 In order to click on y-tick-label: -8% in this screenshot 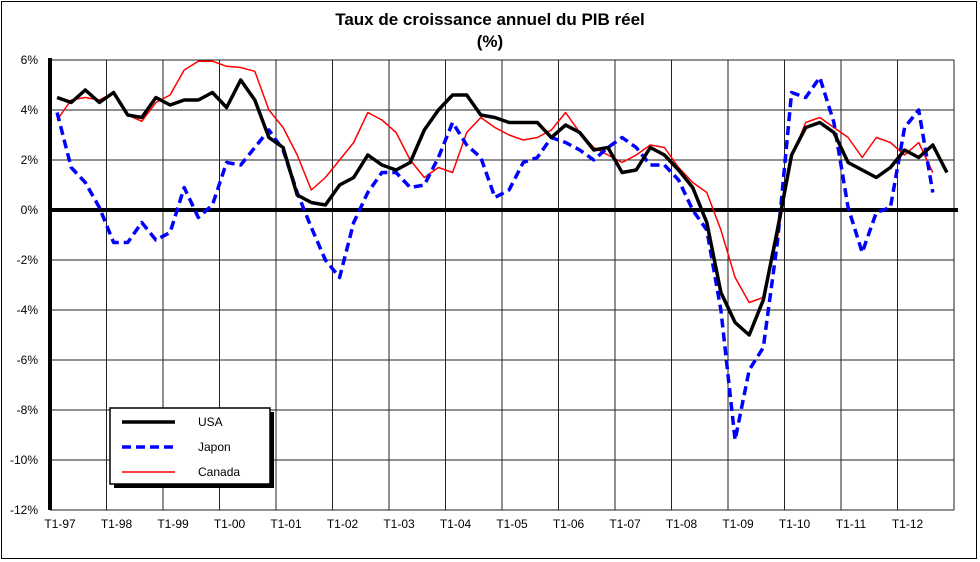, I will do `click(28, 410)`.